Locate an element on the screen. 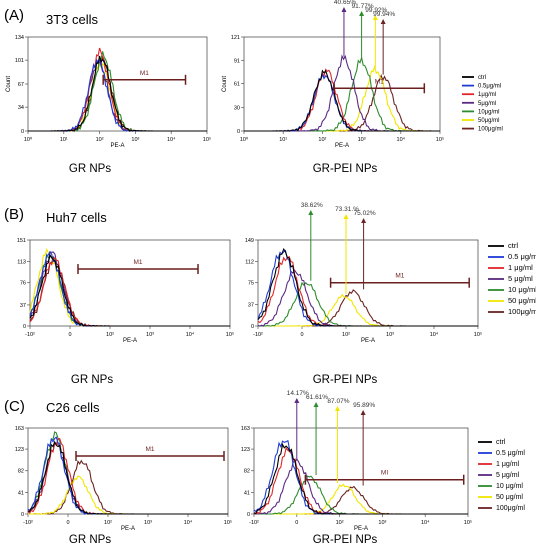 This screenshot has width=536, height=550. y-tick-label: 61 is located at coordinates (237, 85).